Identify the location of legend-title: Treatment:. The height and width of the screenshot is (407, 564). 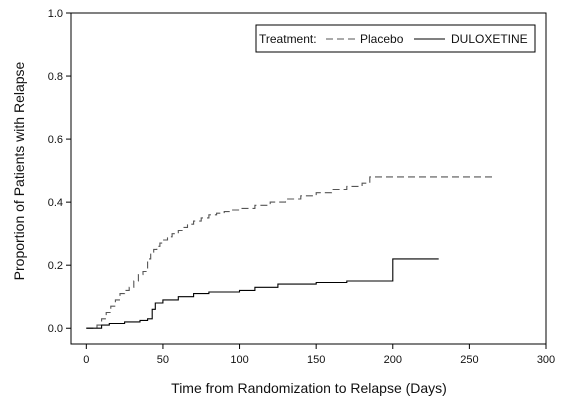
(288, 39).